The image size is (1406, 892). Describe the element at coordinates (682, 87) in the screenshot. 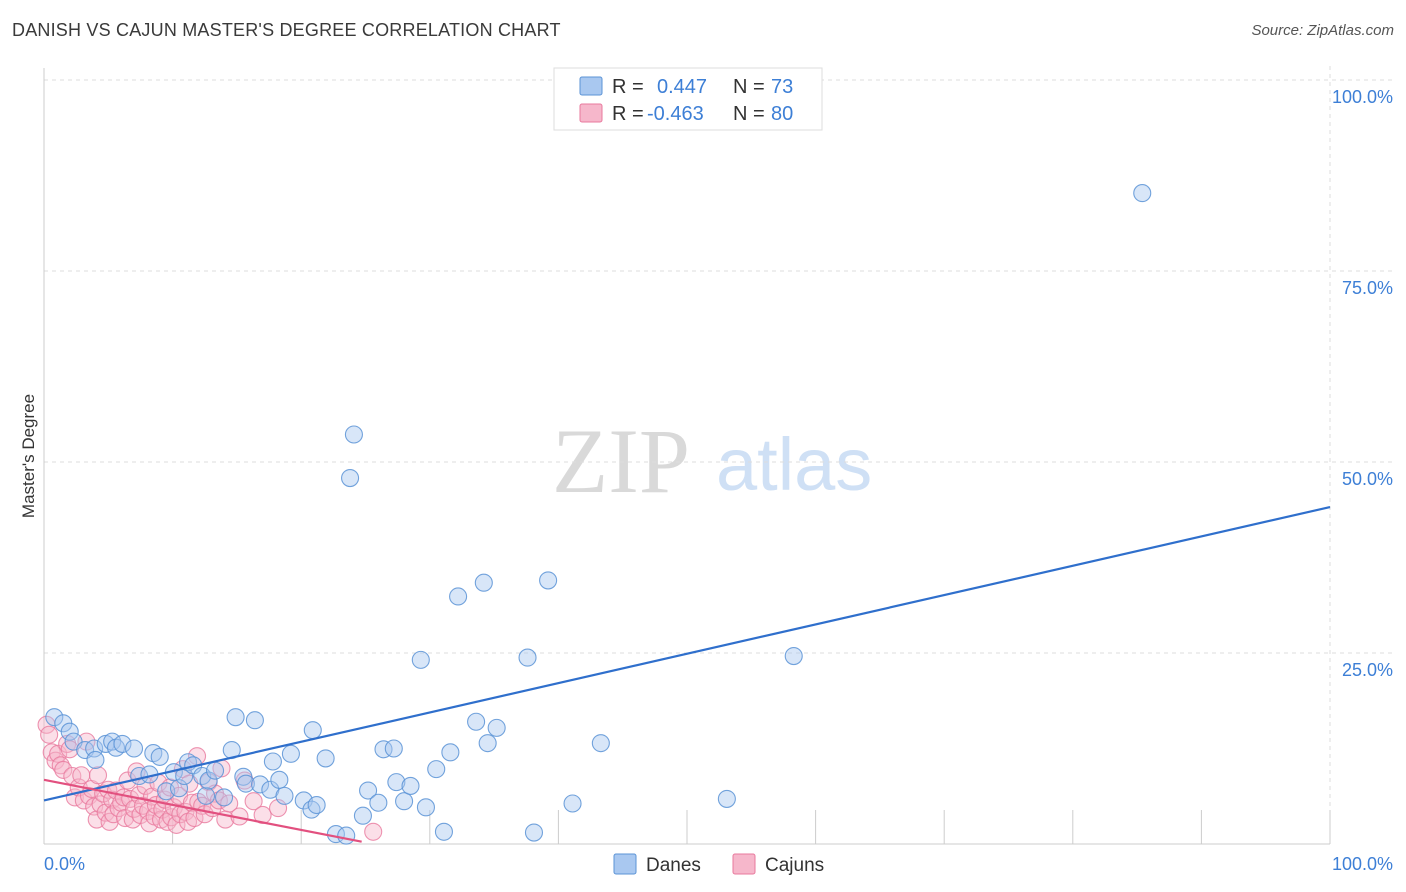

I see `legend-r-value-danes: 0.447` at that location.